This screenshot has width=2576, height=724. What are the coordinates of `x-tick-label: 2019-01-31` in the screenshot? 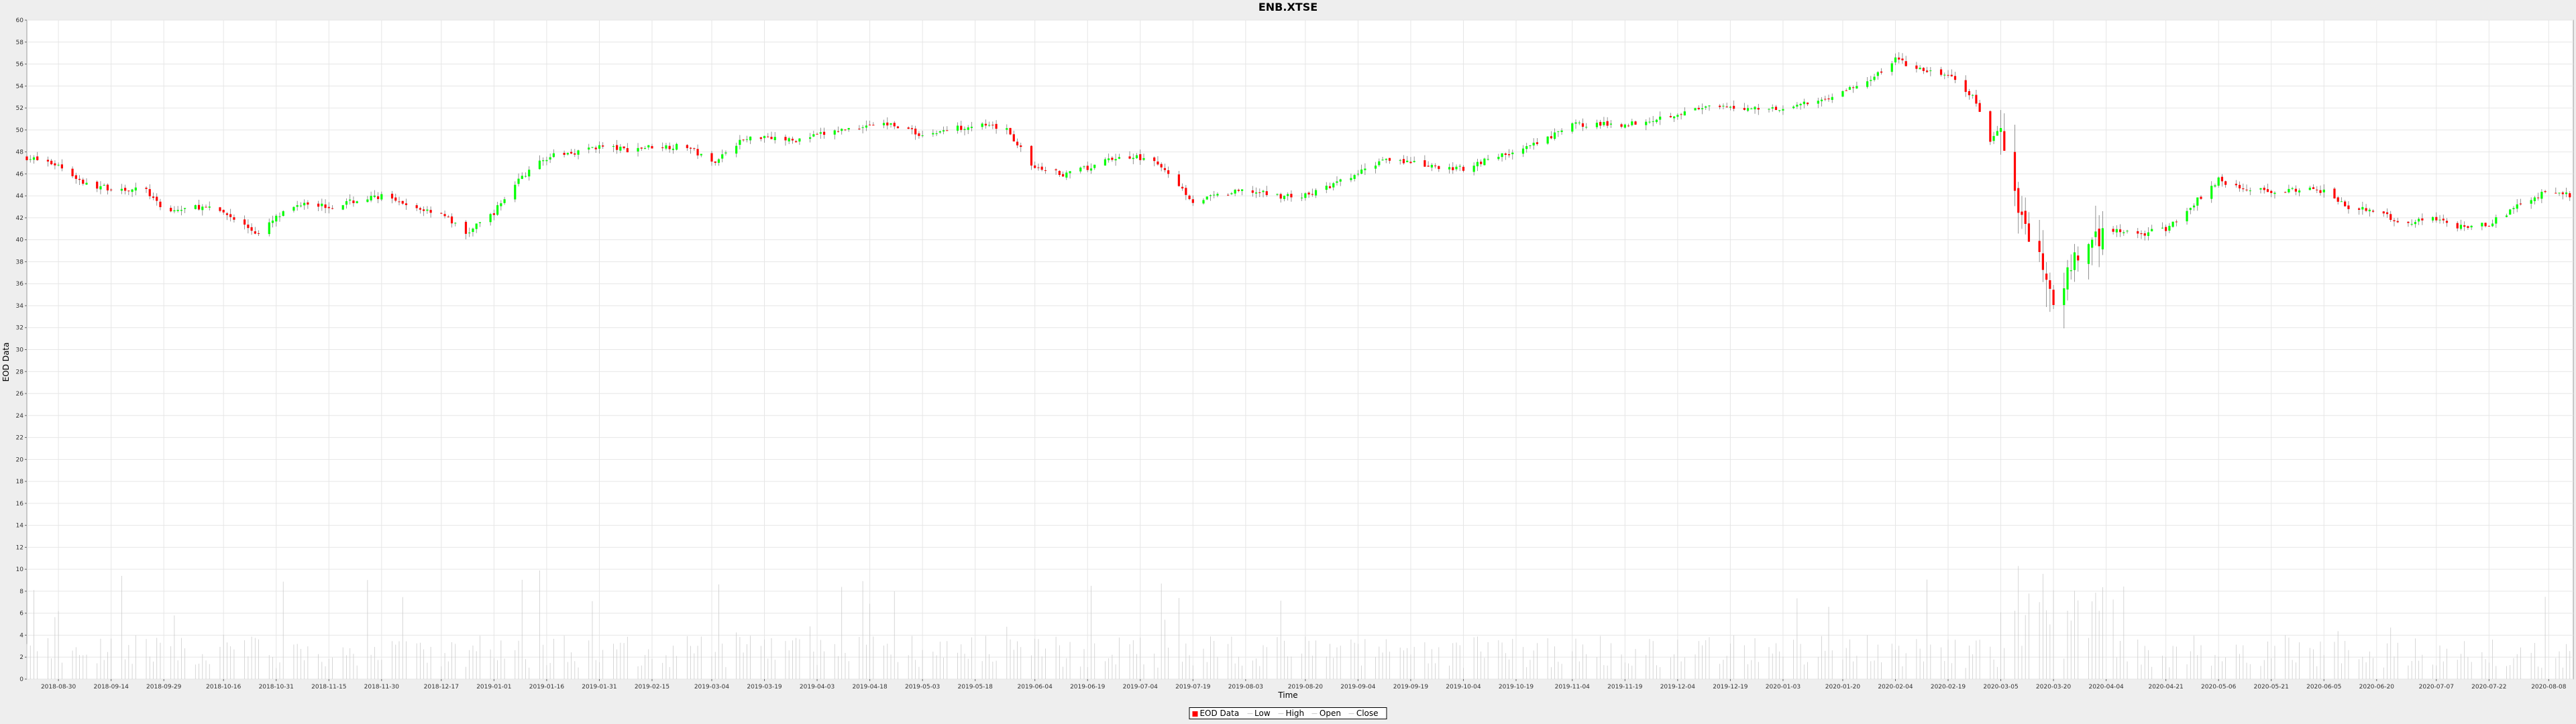 It's located at (599, 687).